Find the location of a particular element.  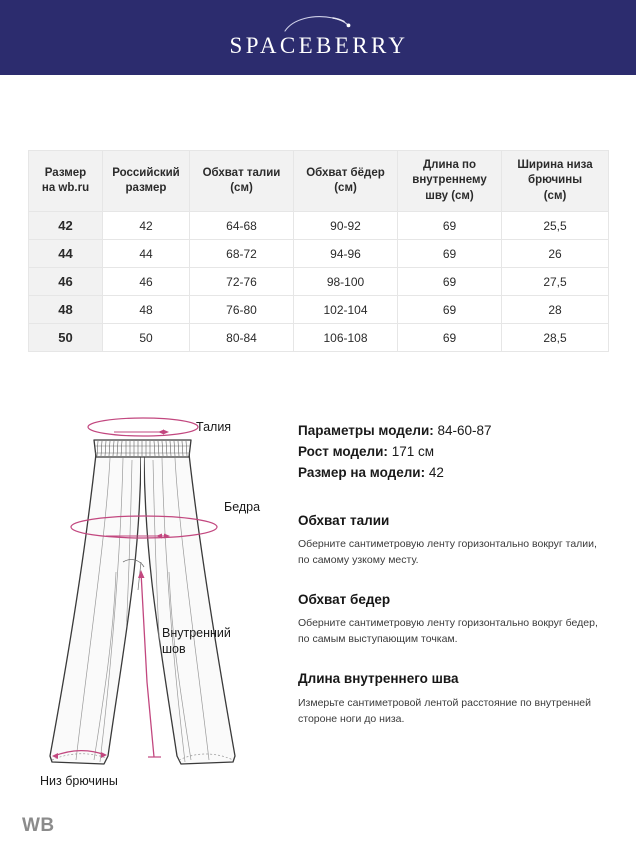

cell-hem-width: 28 is located at coordinates (555, 309).